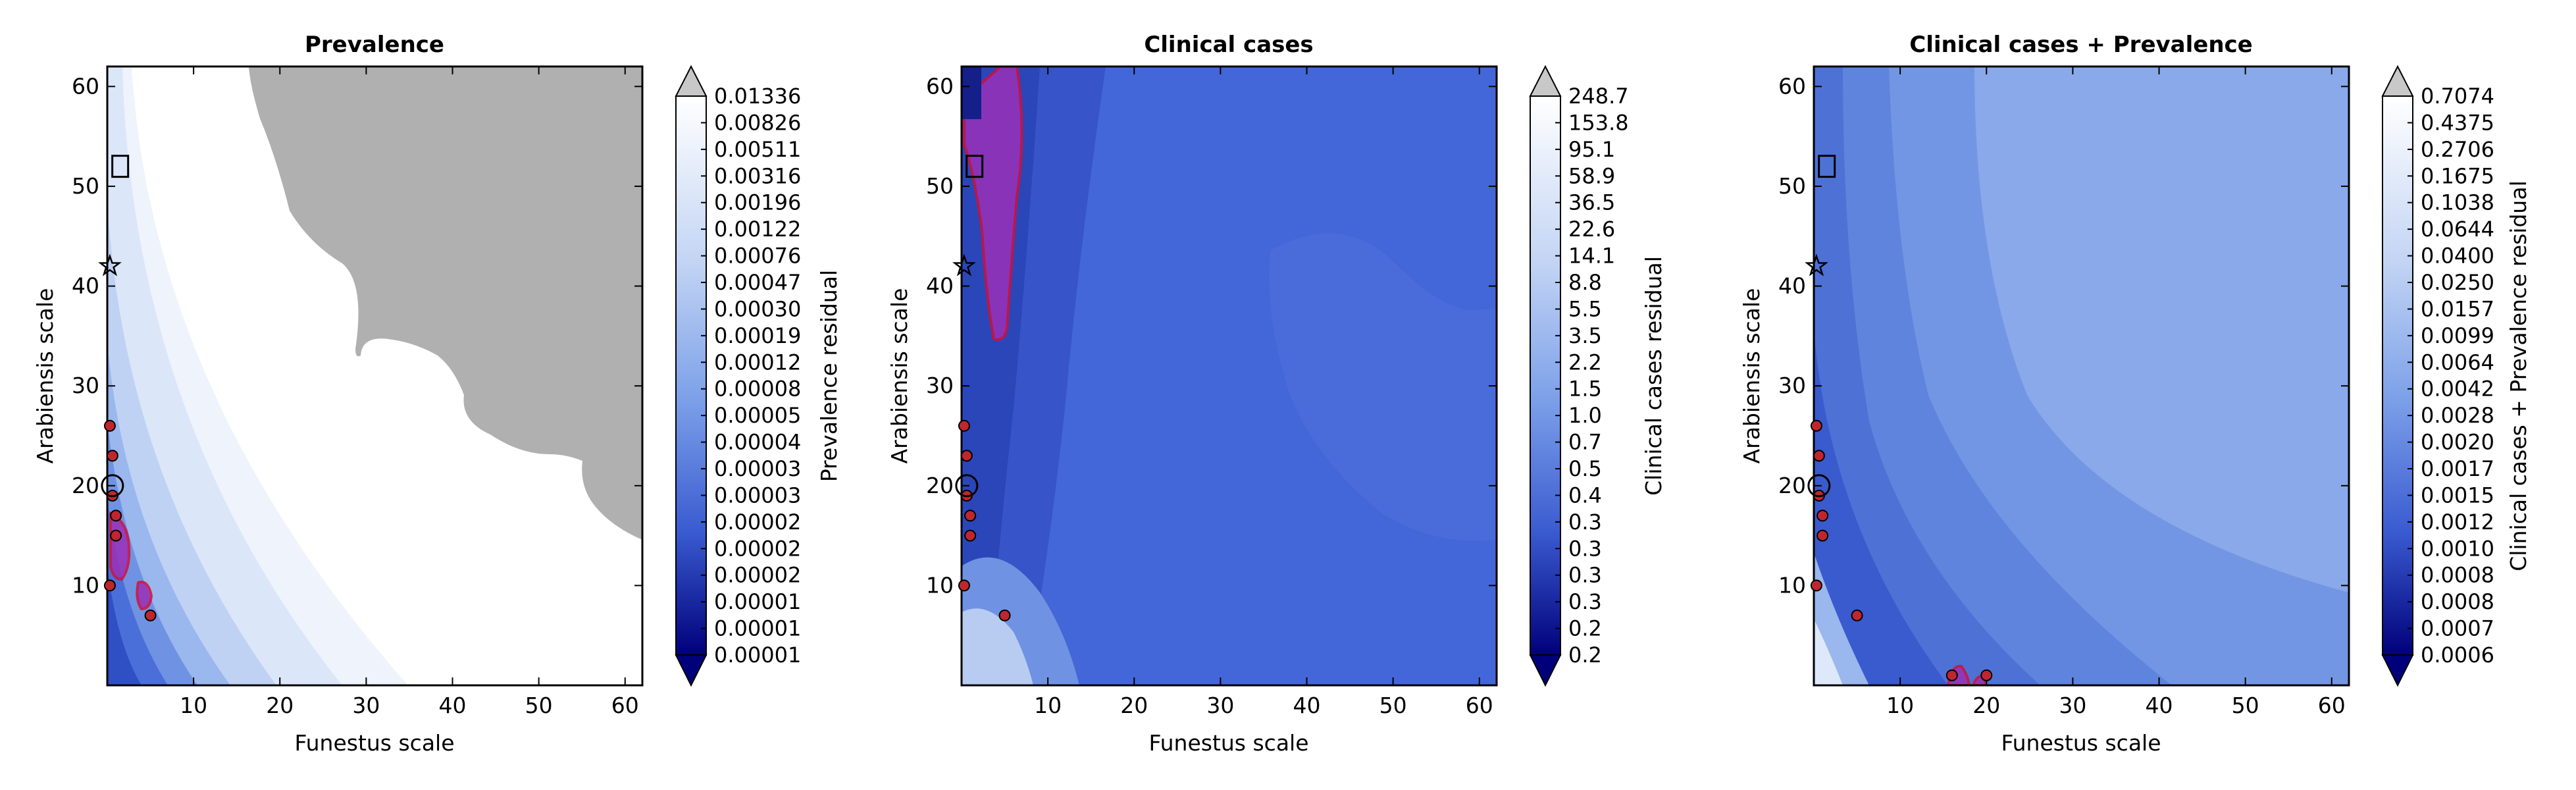 This screenshot has height=790, width=2576. What do you see at coordinates (757, 230) in the screenshot?
I see `colorbar-tick-label: 0.00122` at bounding box center [757, 230].